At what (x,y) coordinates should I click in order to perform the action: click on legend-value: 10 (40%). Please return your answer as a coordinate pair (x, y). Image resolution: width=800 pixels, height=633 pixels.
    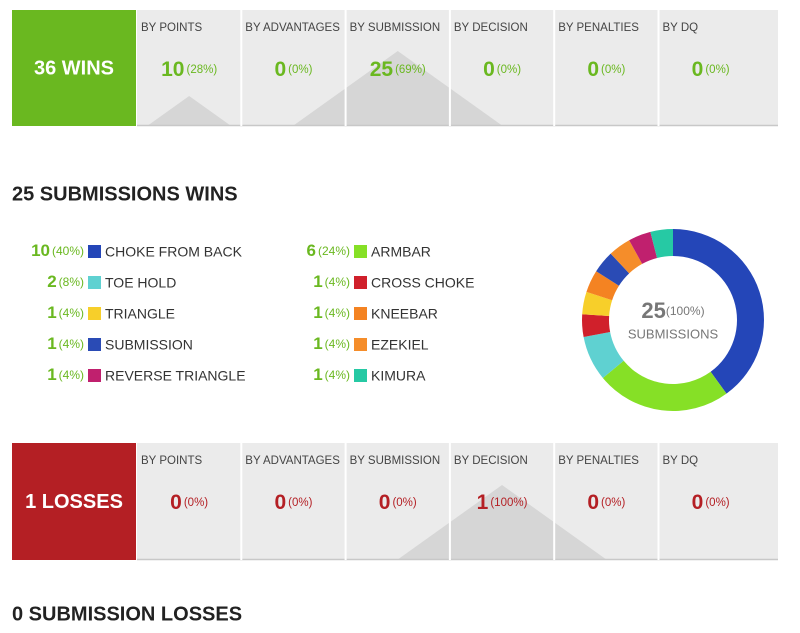
    Looking at the image, I should click on (57, 250).